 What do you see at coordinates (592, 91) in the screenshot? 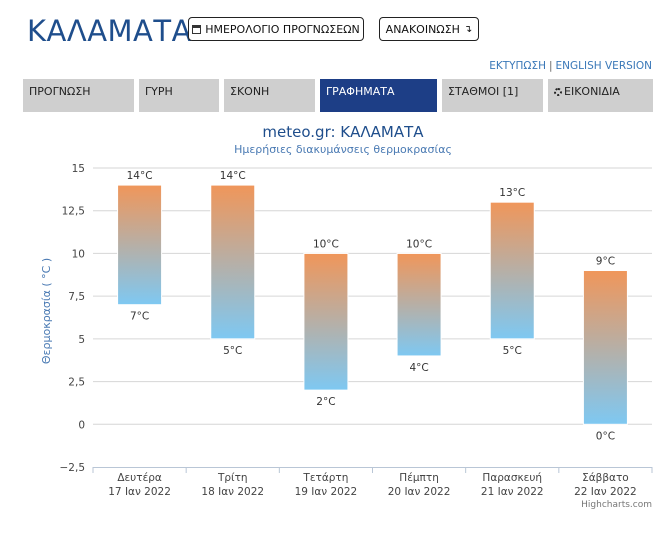
I see `tab-label: ΕΙΚΟΝΙΔΙΑ` at bounding box center [592, 91].